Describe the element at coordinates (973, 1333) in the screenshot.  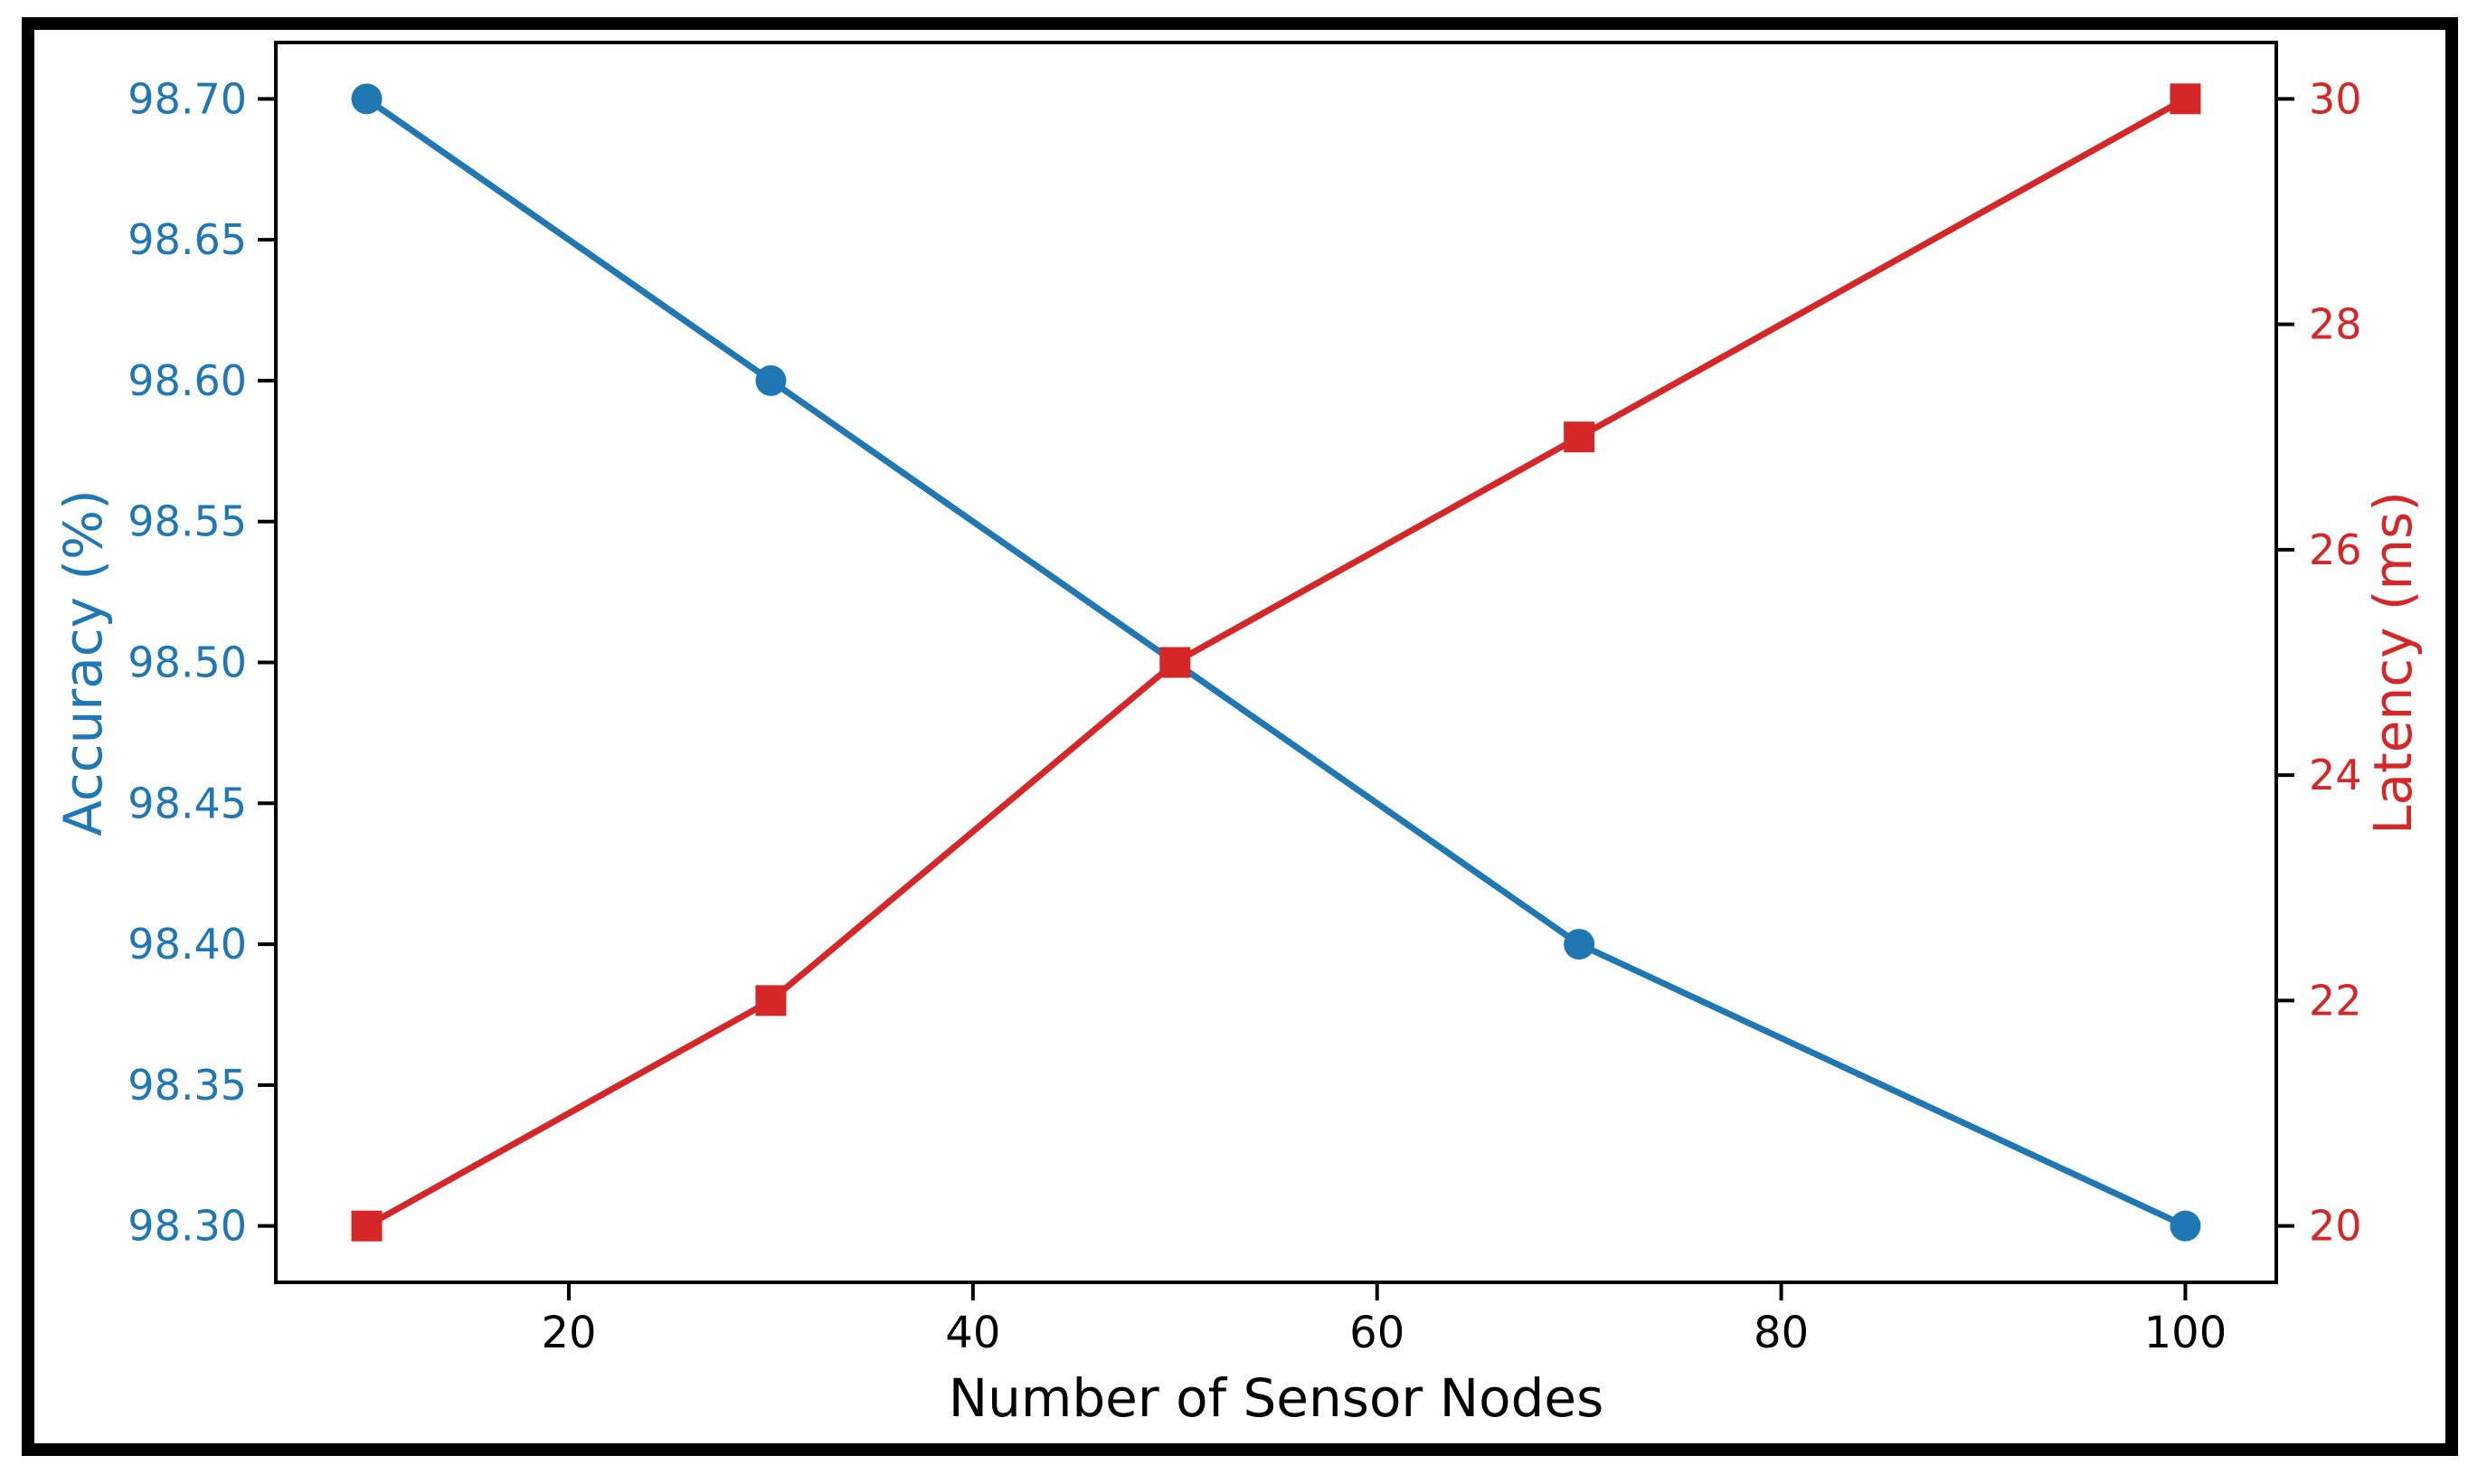
I see `x-tick-label: 40` at that location.